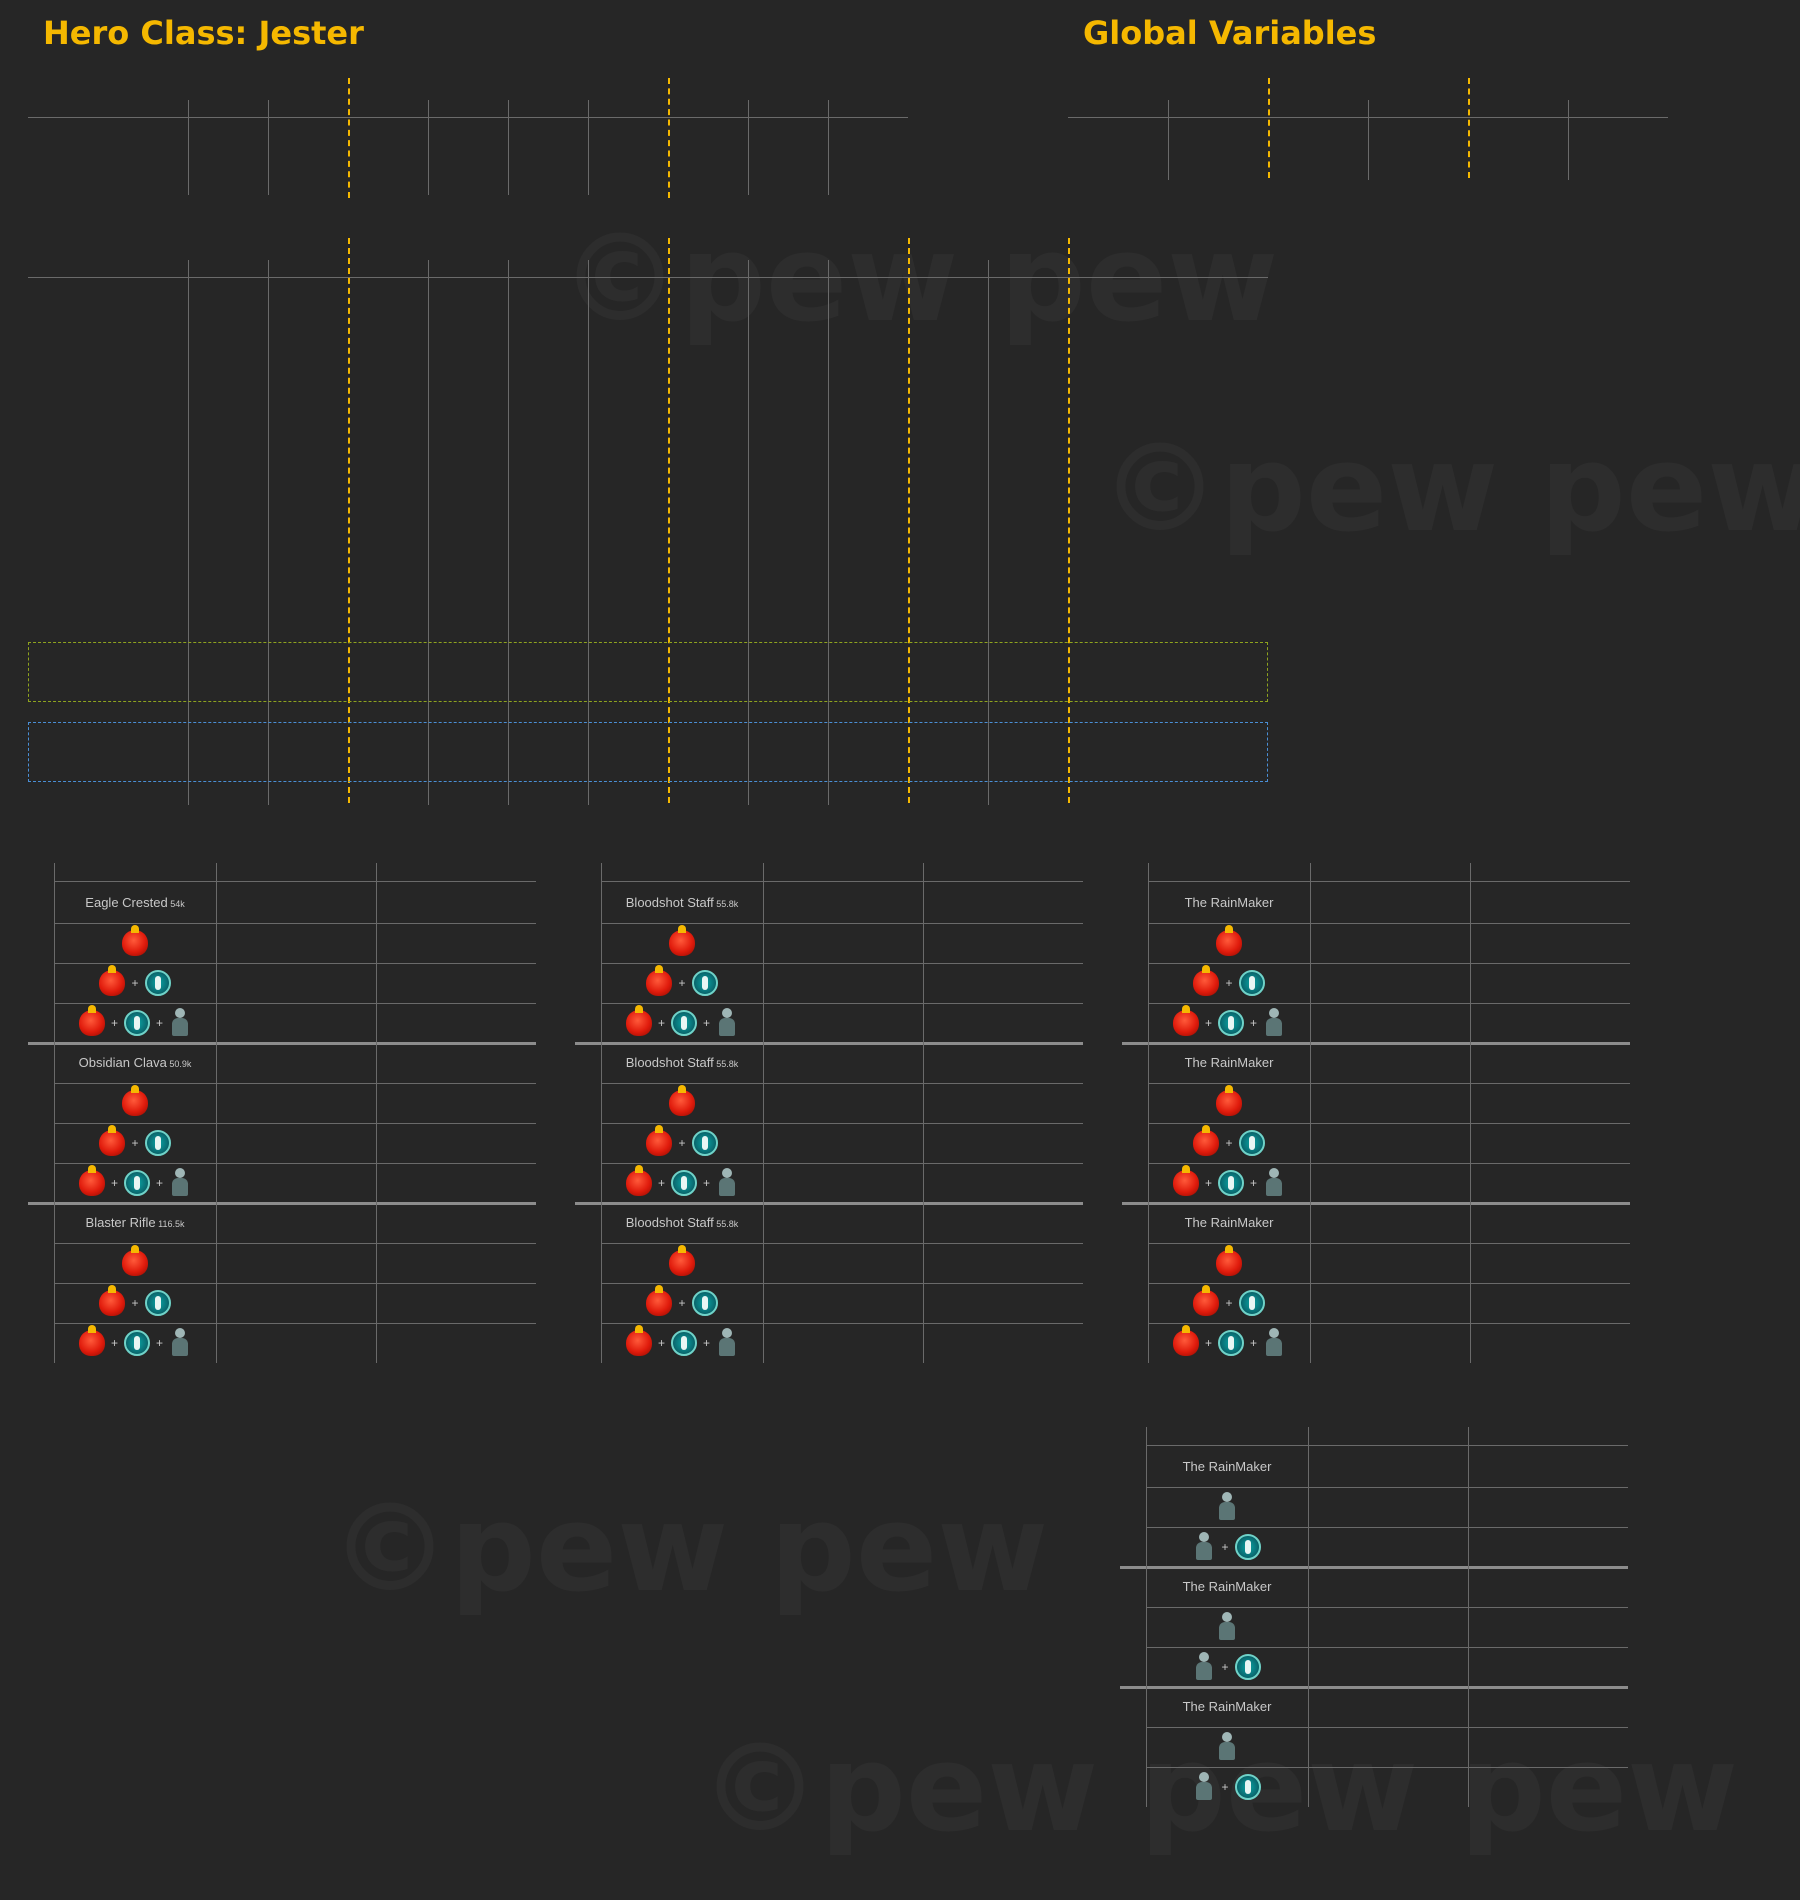 This screenshot has height=1900, width=1800. What do you see at coordinates (648, 277) in the screenshot?
I see `weapon-header-rule` at bounding box center [648, 277].